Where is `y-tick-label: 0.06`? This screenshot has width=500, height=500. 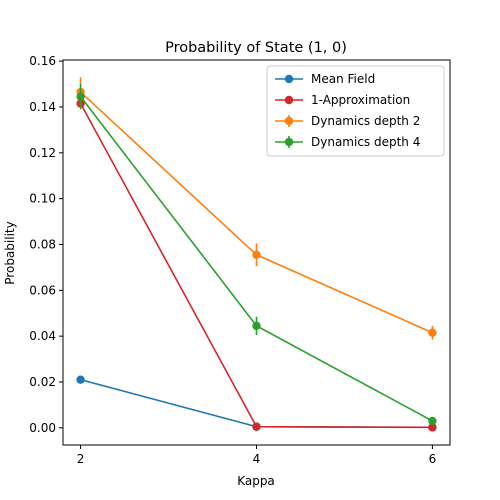 y-tick-label: 0.06 is located at coordinates (42, 290).